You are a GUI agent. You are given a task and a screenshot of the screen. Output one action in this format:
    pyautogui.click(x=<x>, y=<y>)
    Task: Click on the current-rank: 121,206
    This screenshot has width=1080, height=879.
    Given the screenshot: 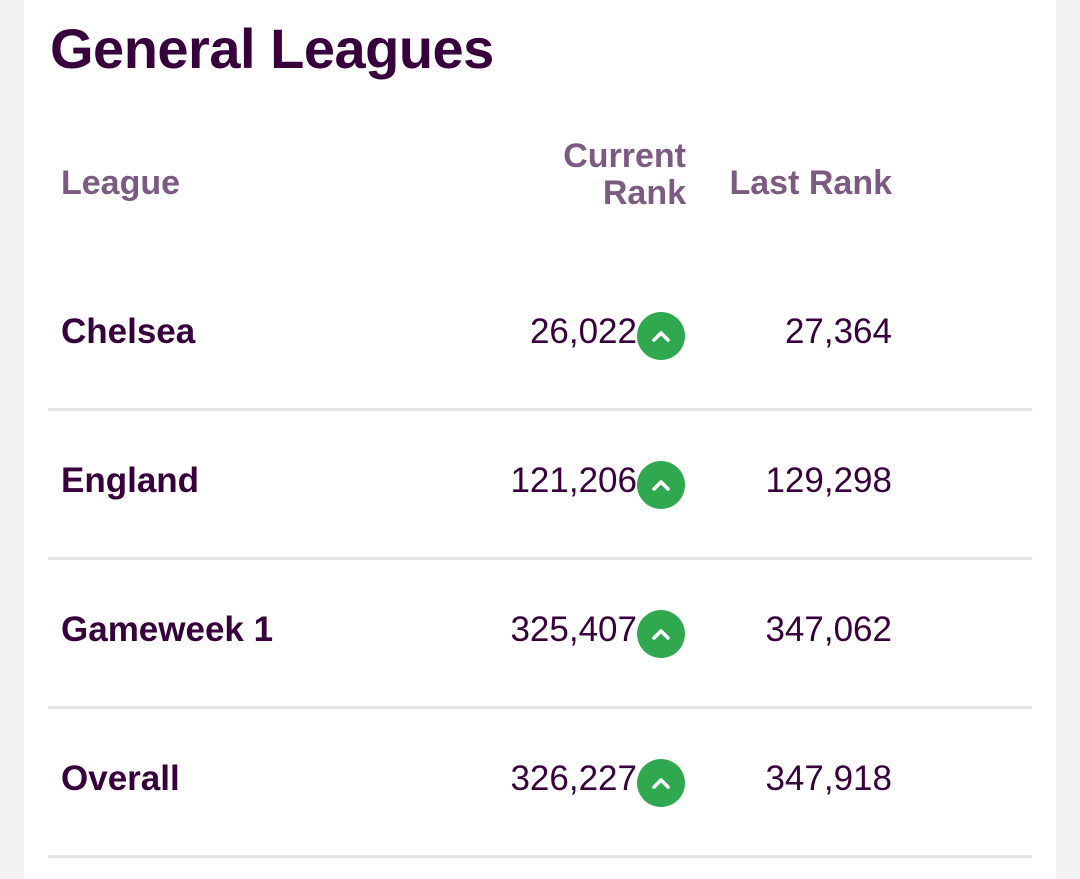 What is the action you would take?
    pyautogui.click(x=573, y=480)
    